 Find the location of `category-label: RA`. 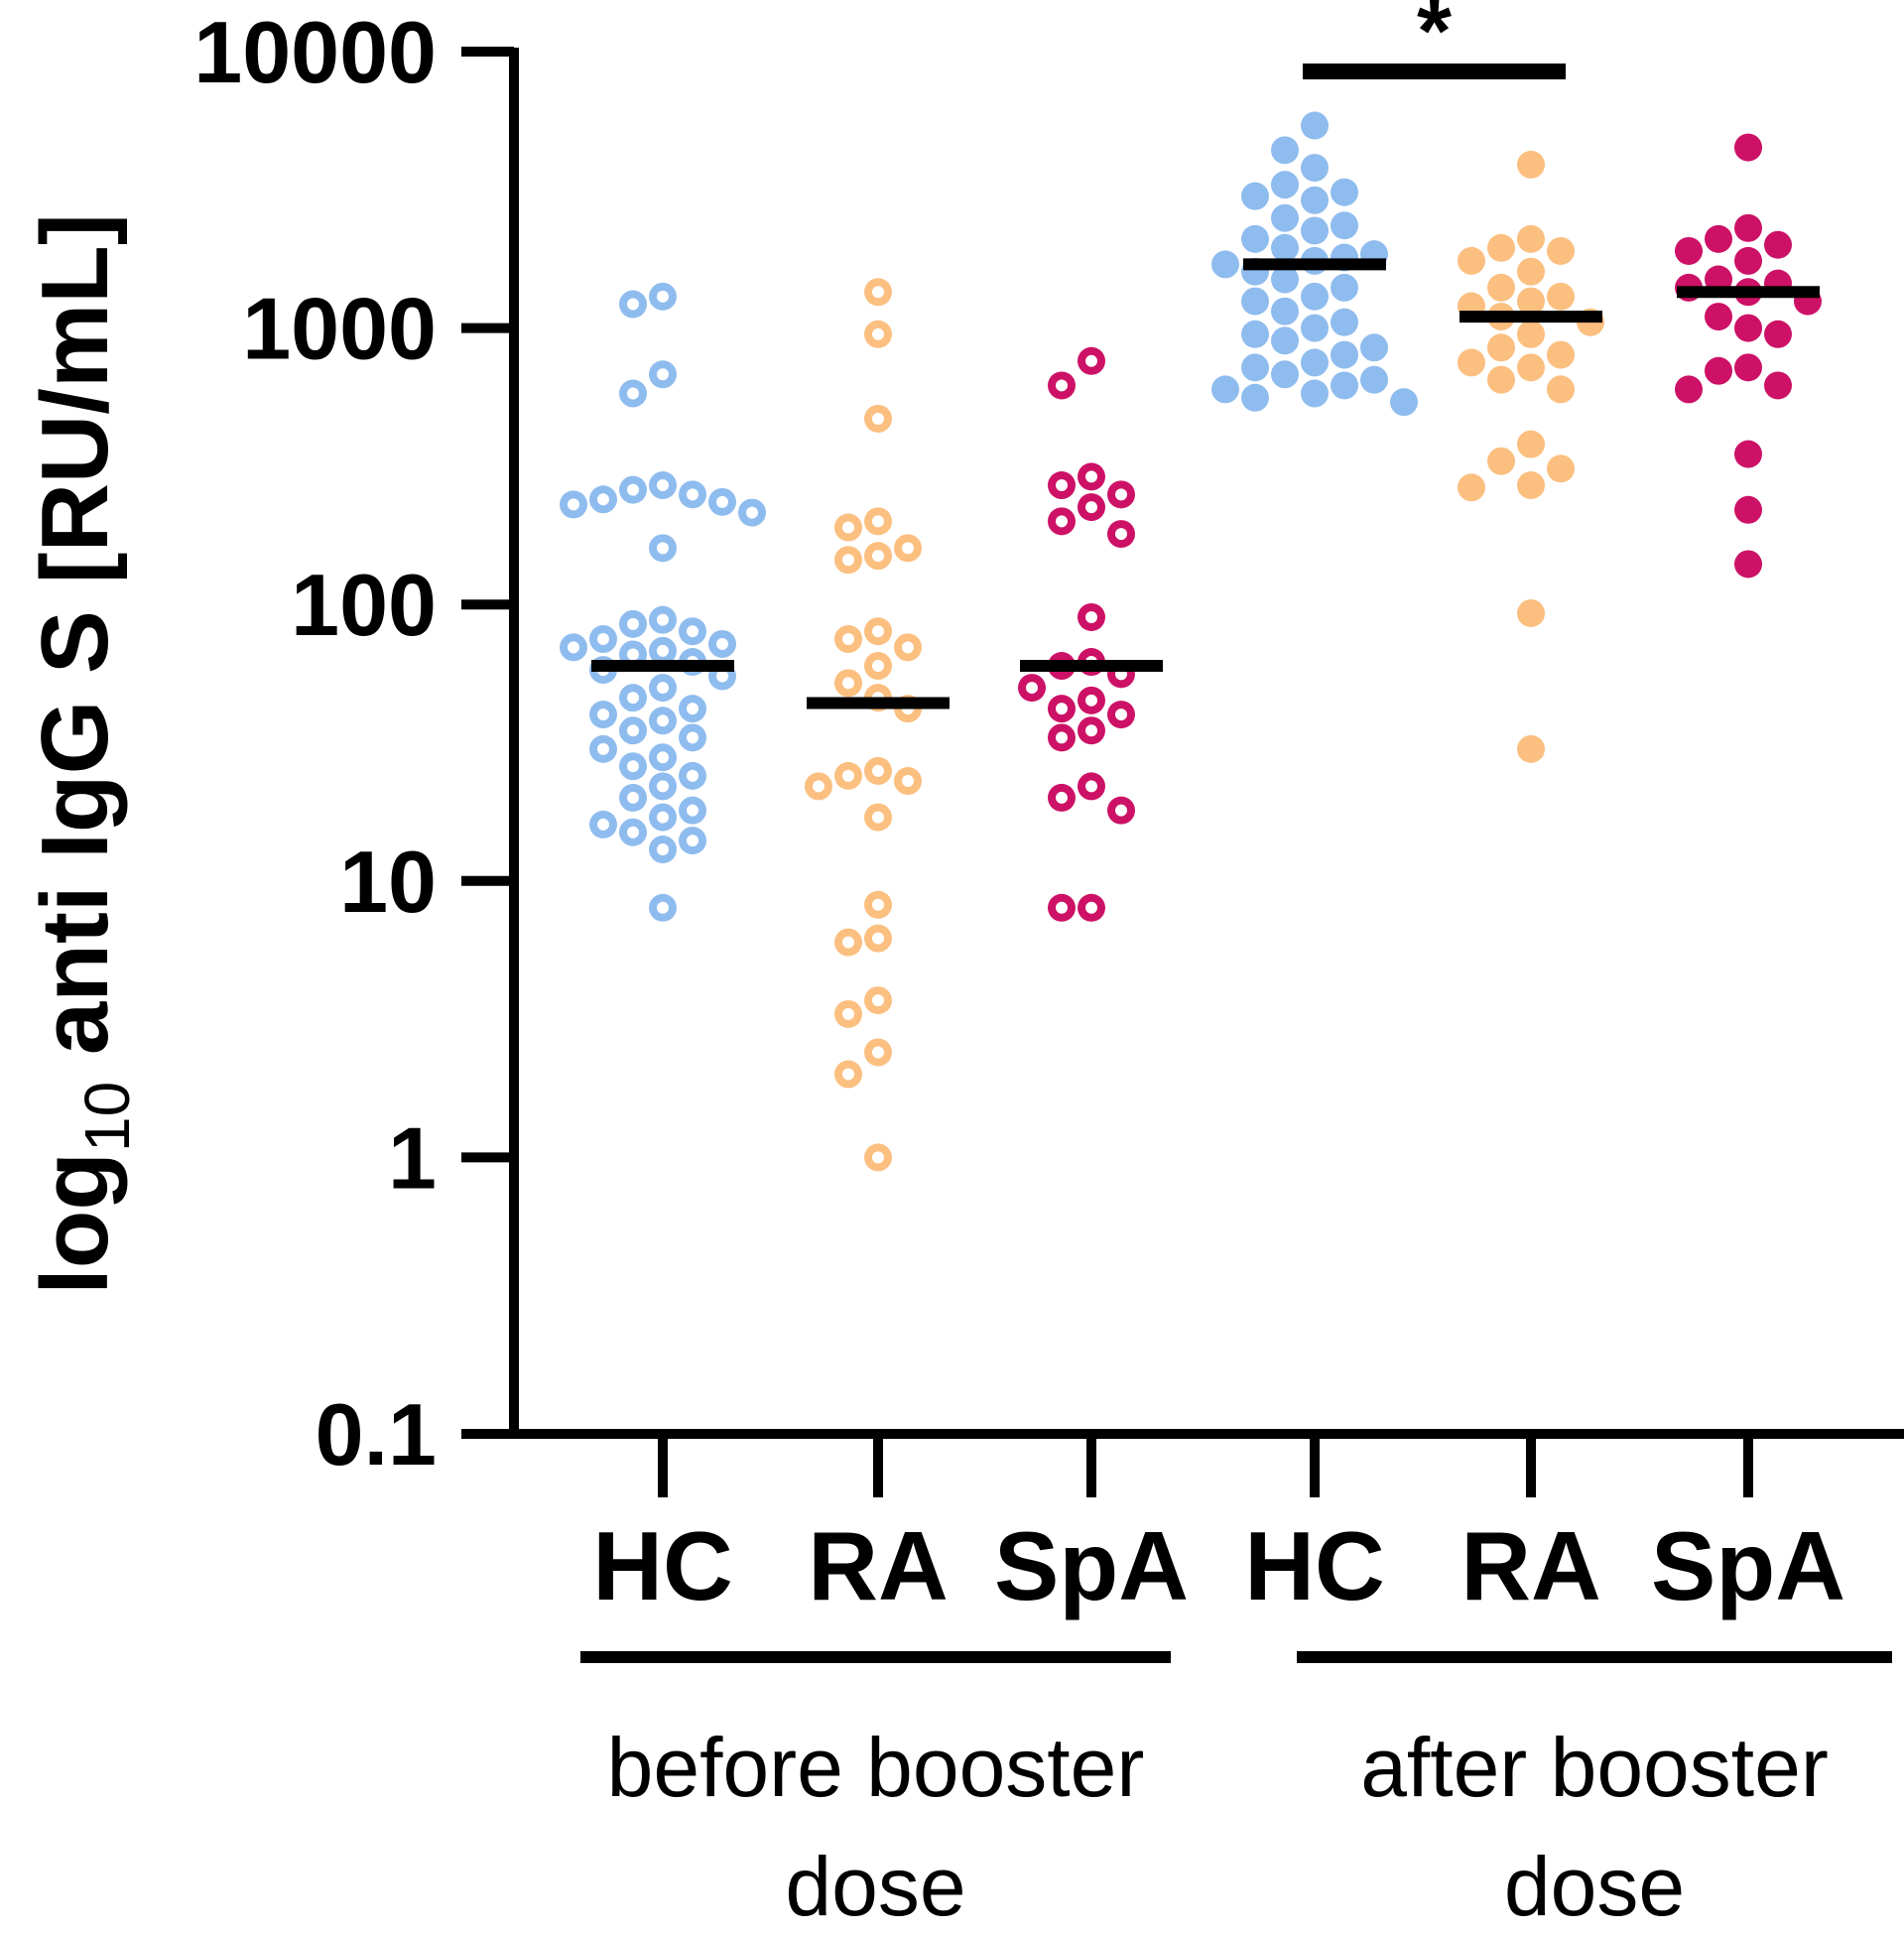

category-label: RA is located at coordinates (1530, 1565).